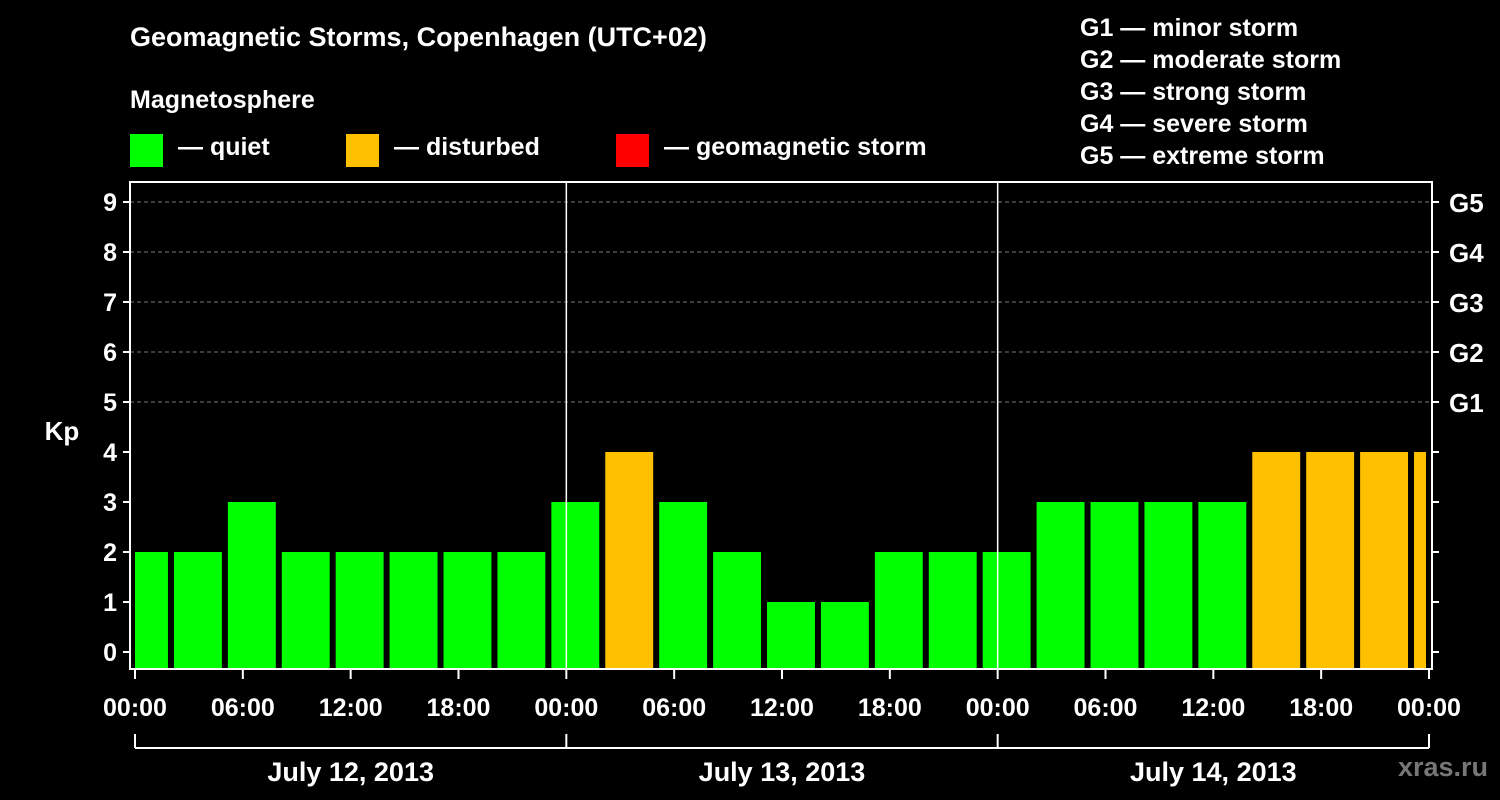 Image resolution: width=1500 pixels, height=800 pixels. I want to click on y-tick-label-3: 3, so click(110, 503).